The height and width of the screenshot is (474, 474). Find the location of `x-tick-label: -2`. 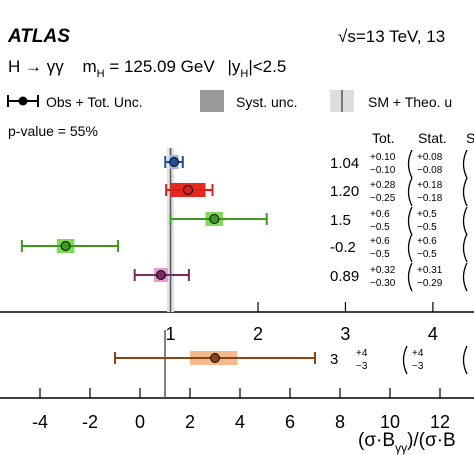

x-tick-label: -2 is located at coordinates (90, 422).